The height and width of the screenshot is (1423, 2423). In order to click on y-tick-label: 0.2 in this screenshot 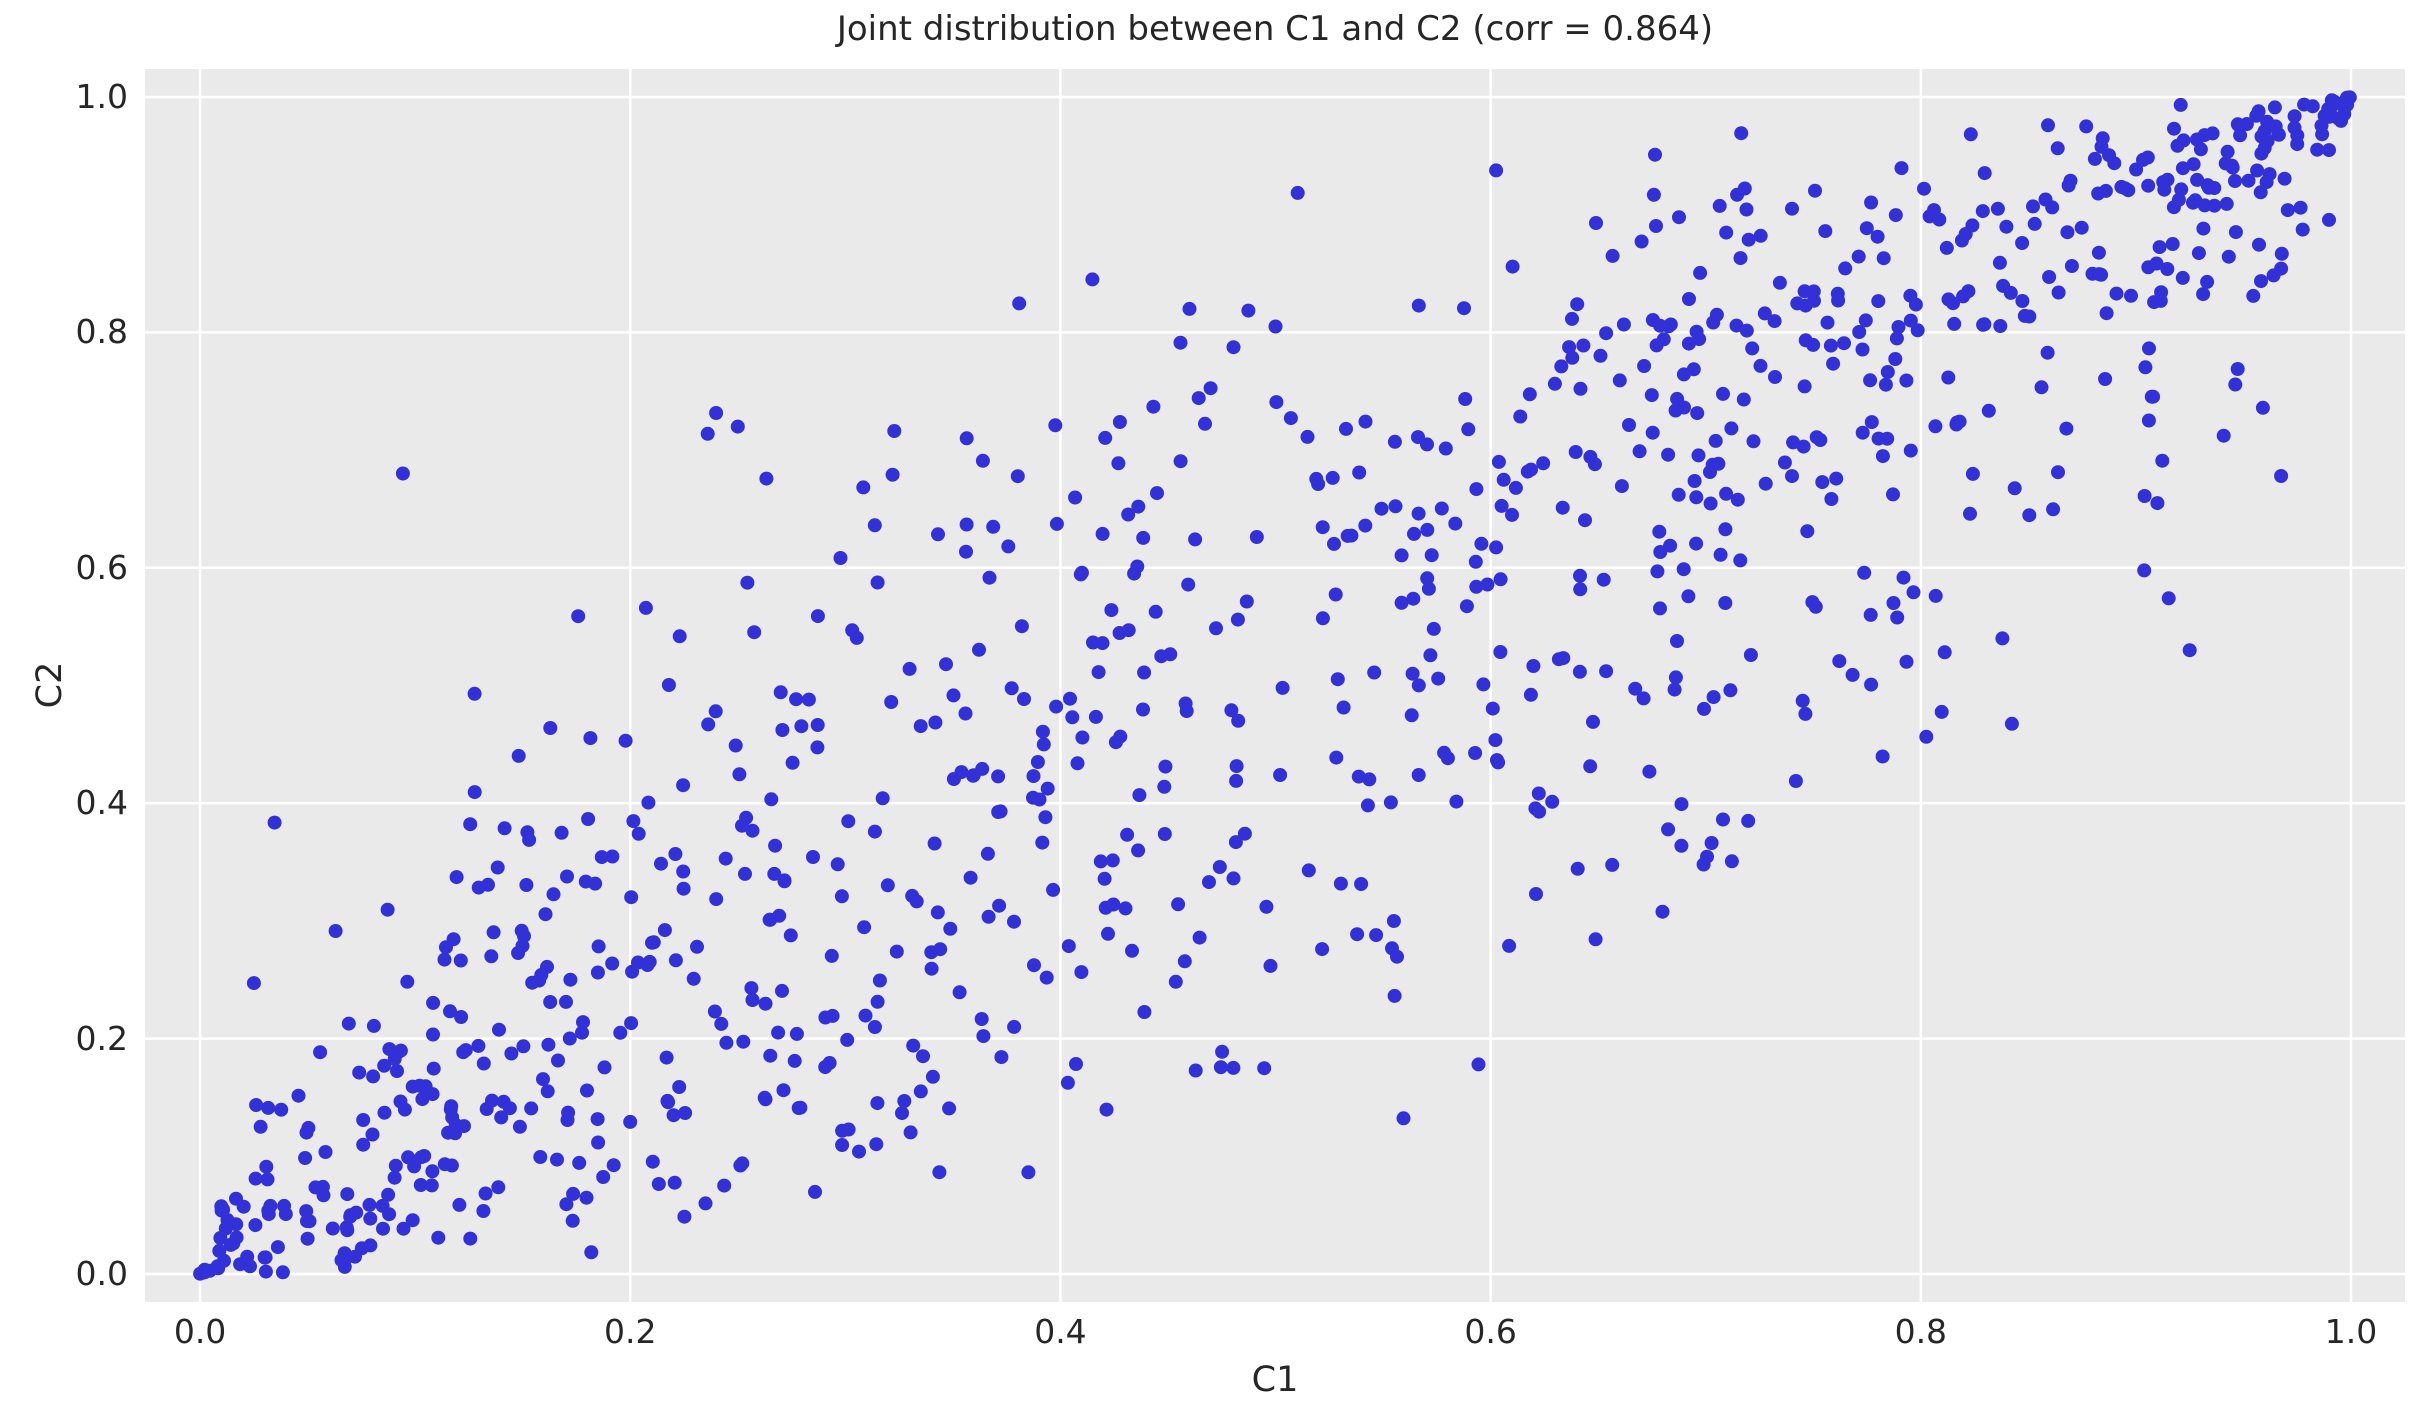, I will do `click(101, 1038)`.